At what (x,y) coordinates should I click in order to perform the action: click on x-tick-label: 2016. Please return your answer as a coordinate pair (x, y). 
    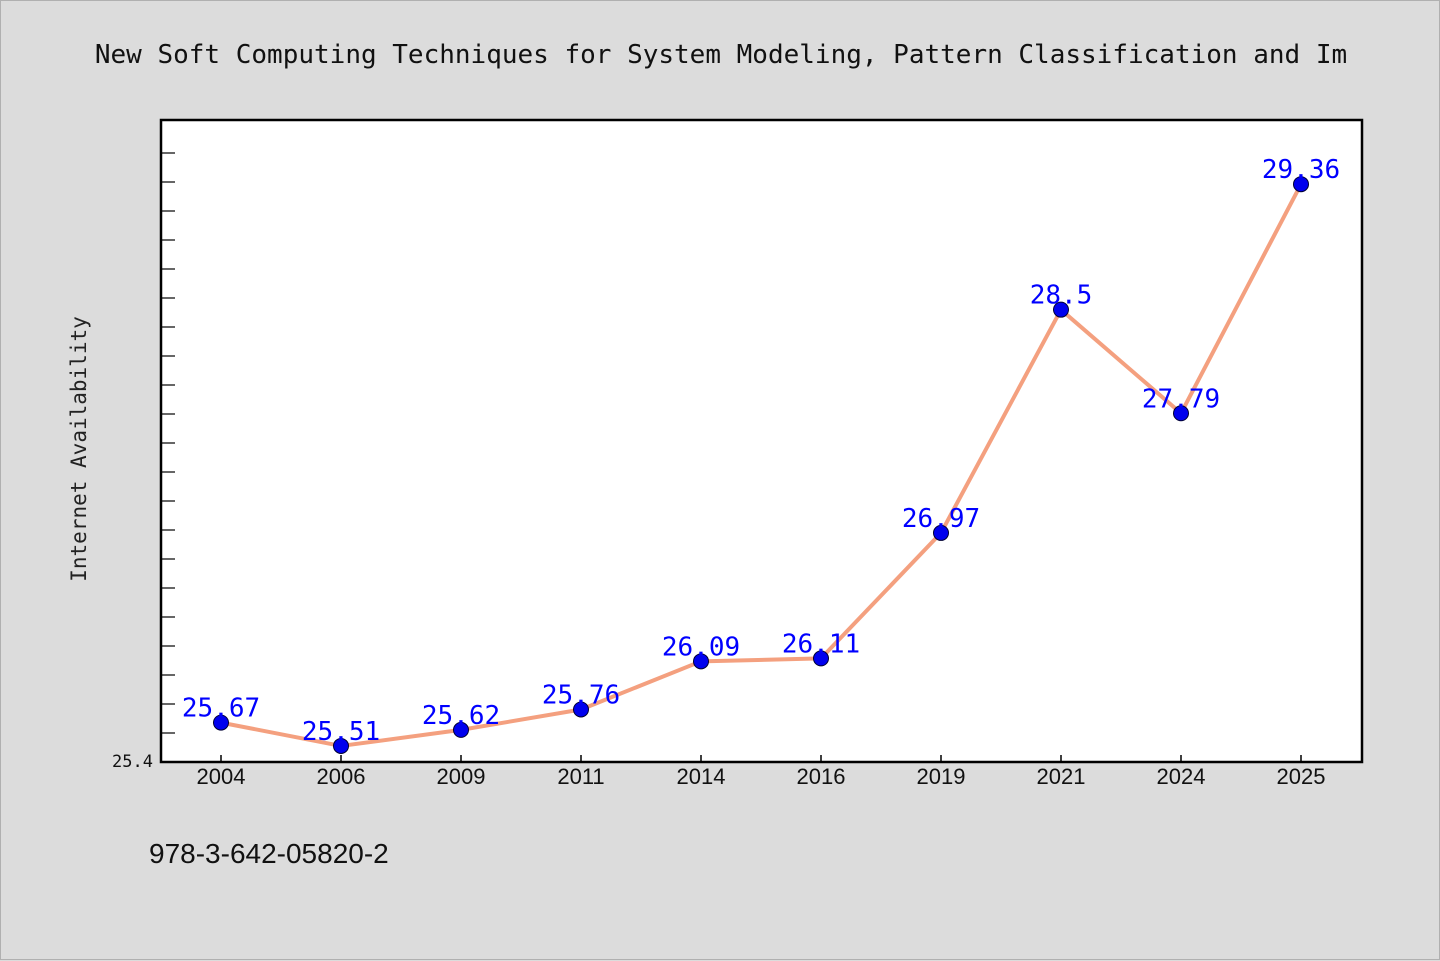
    Looking at the image, I should click on (821, 776).